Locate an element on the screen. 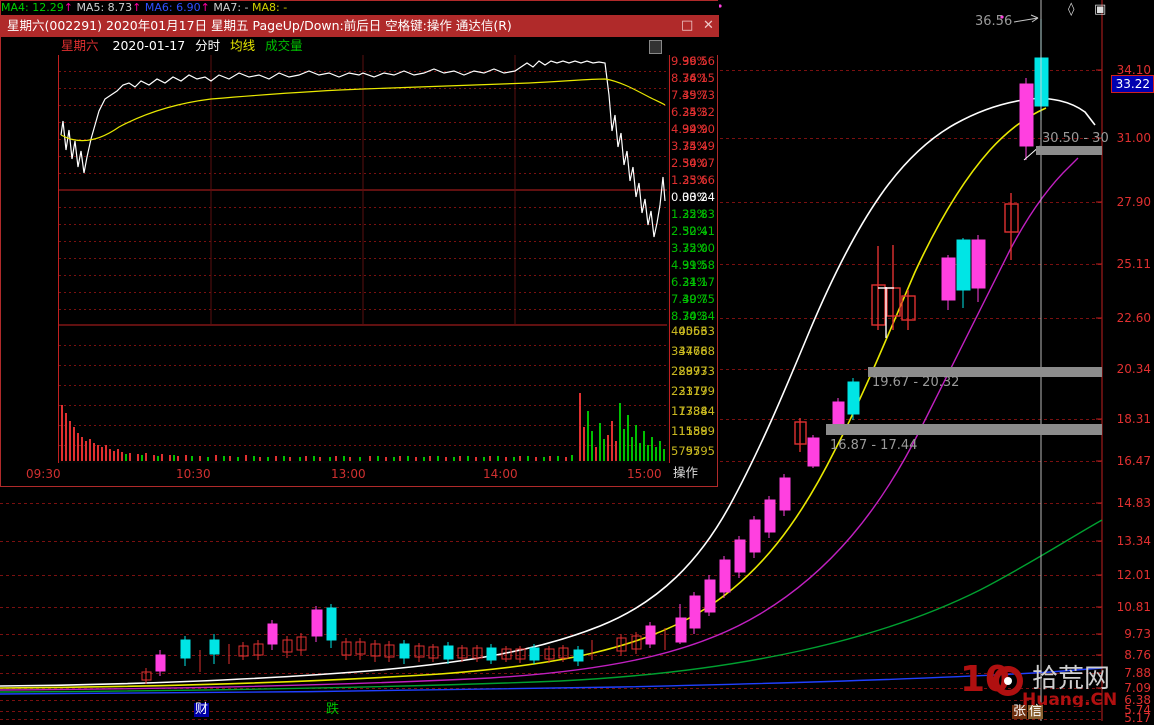  bottom-mark-zhang: 张 is located at coordinates (1020, 711).